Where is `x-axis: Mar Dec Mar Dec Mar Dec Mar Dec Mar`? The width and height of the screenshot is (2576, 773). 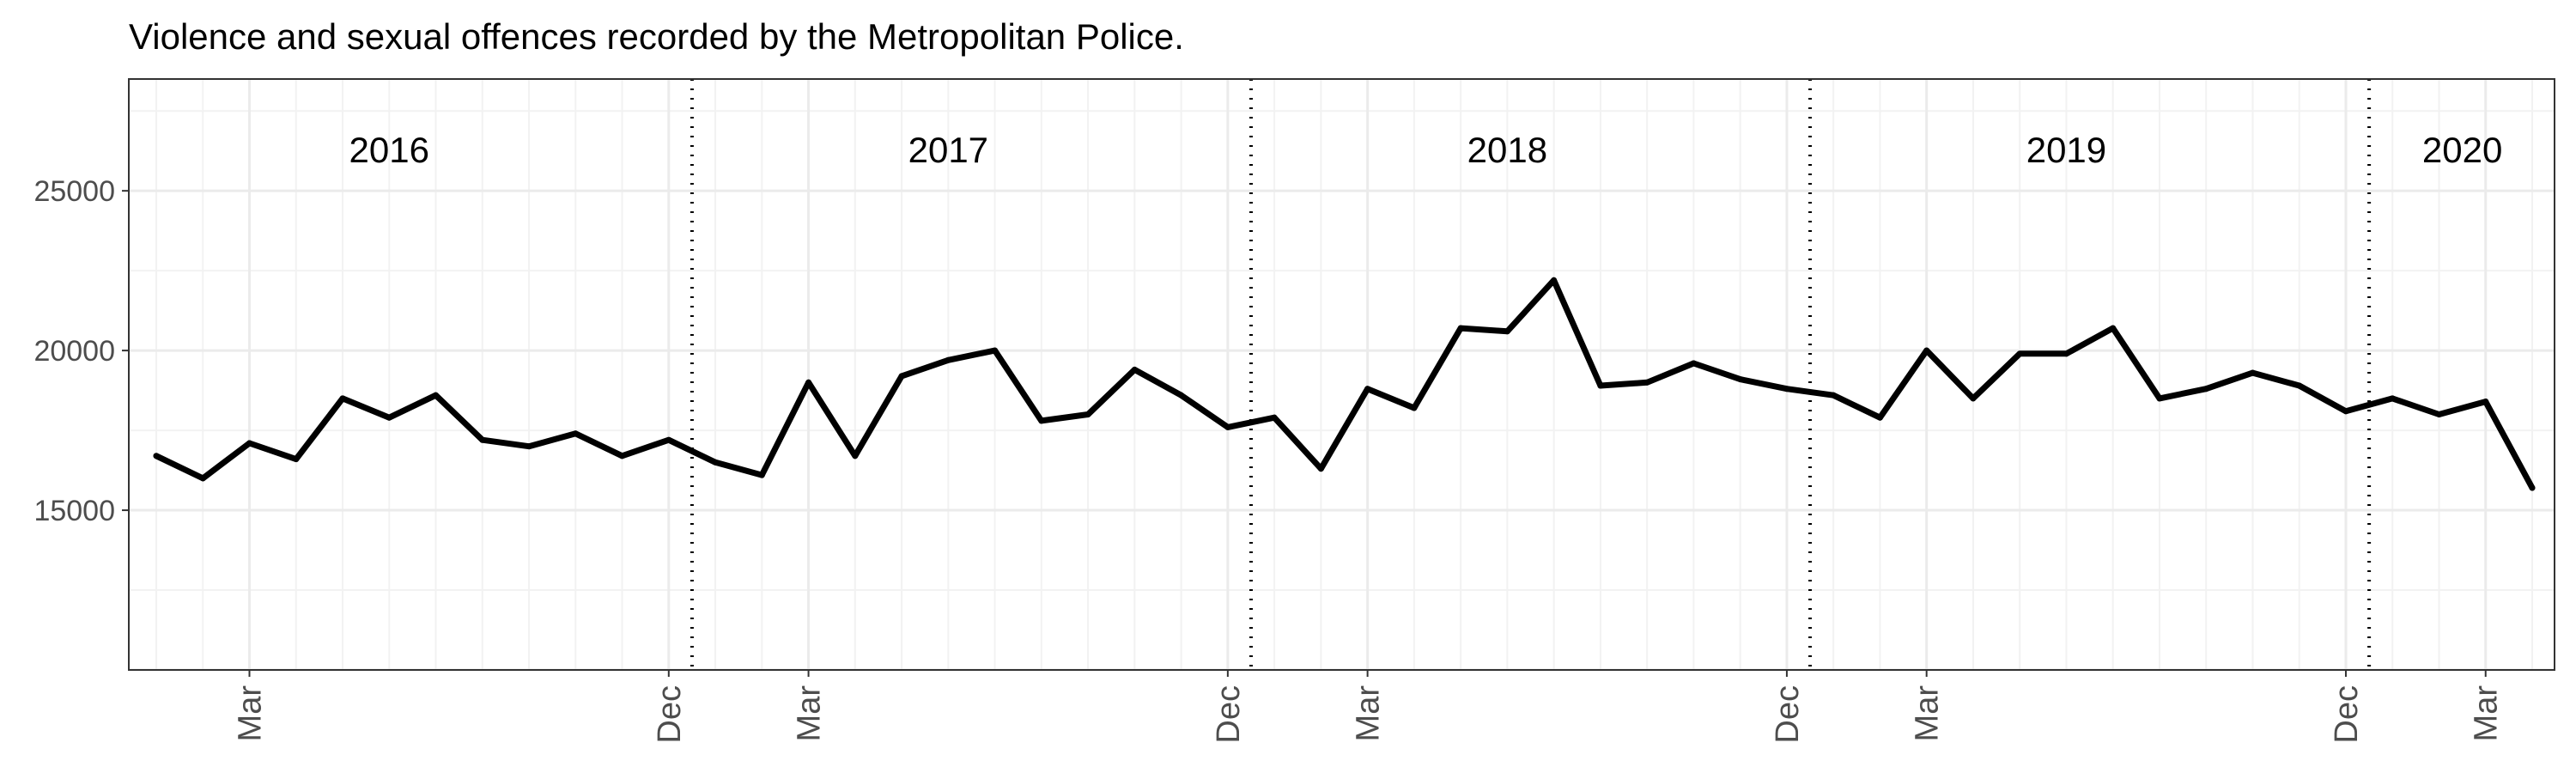 x-axis: Mar Dec Mar Dec Mar Dec Mar Dec Mar is located at coordinates (1369, 707).